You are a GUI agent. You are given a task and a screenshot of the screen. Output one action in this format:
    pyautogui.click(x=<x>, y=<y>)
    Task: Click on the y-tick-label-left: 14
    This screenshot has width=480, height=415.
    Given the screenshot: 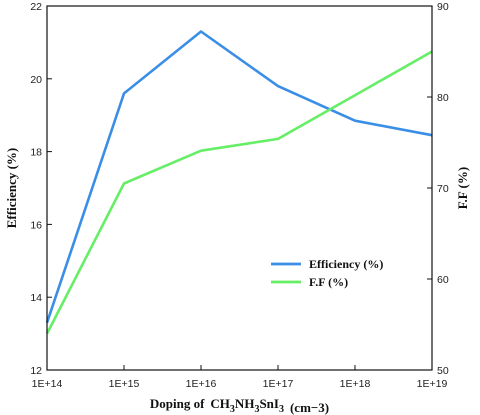 What is the action you would take?
    pyautogui.click(x=36, y=298)
    